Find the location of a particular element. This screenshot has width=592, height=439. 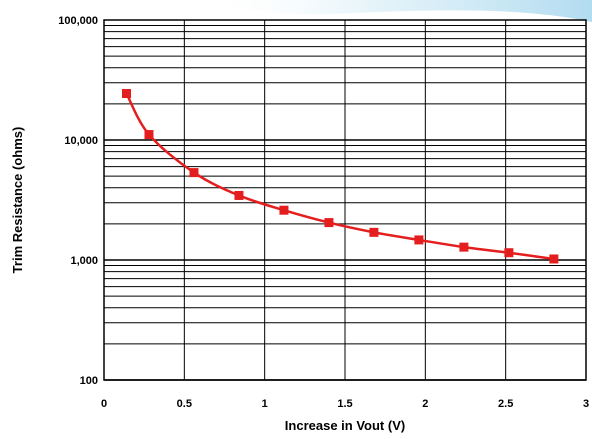

y-tick-label: 10,000 is located at coordinates (81, 141).